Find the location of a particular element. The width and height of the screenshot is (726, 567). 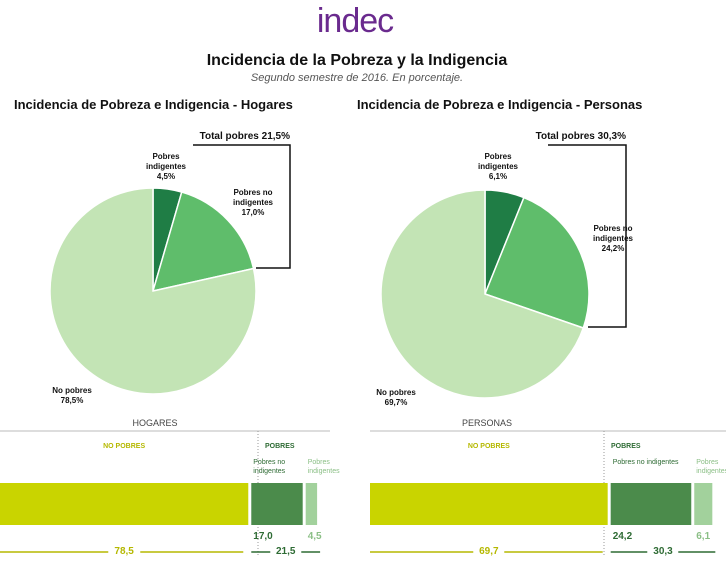

slice-label: No pobres 78,5% is located at coordinates (72, 396).